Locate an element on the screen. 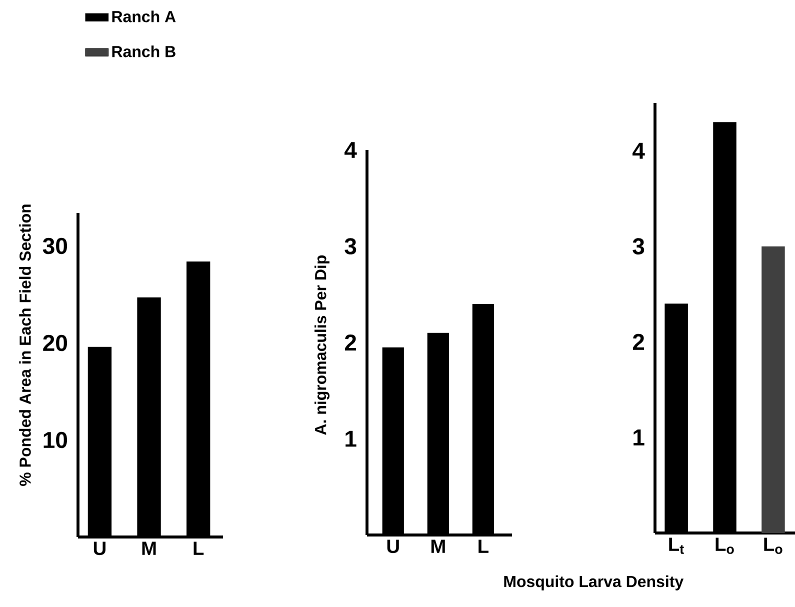 The width and height of the screenshot is (795, 607). legend-label: Ranch B is located at coordinates (144, 52).